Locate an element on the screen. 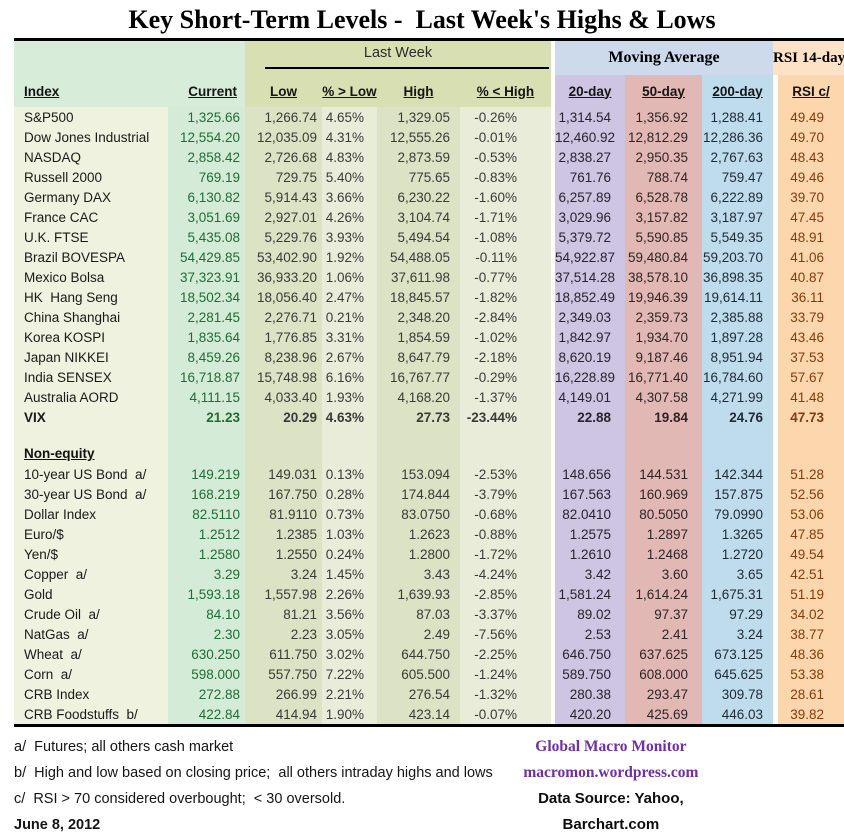 This screenshot has height=840, width=844. ma-200day-cell: 59,203.70 is located at coordinates (737, 257).